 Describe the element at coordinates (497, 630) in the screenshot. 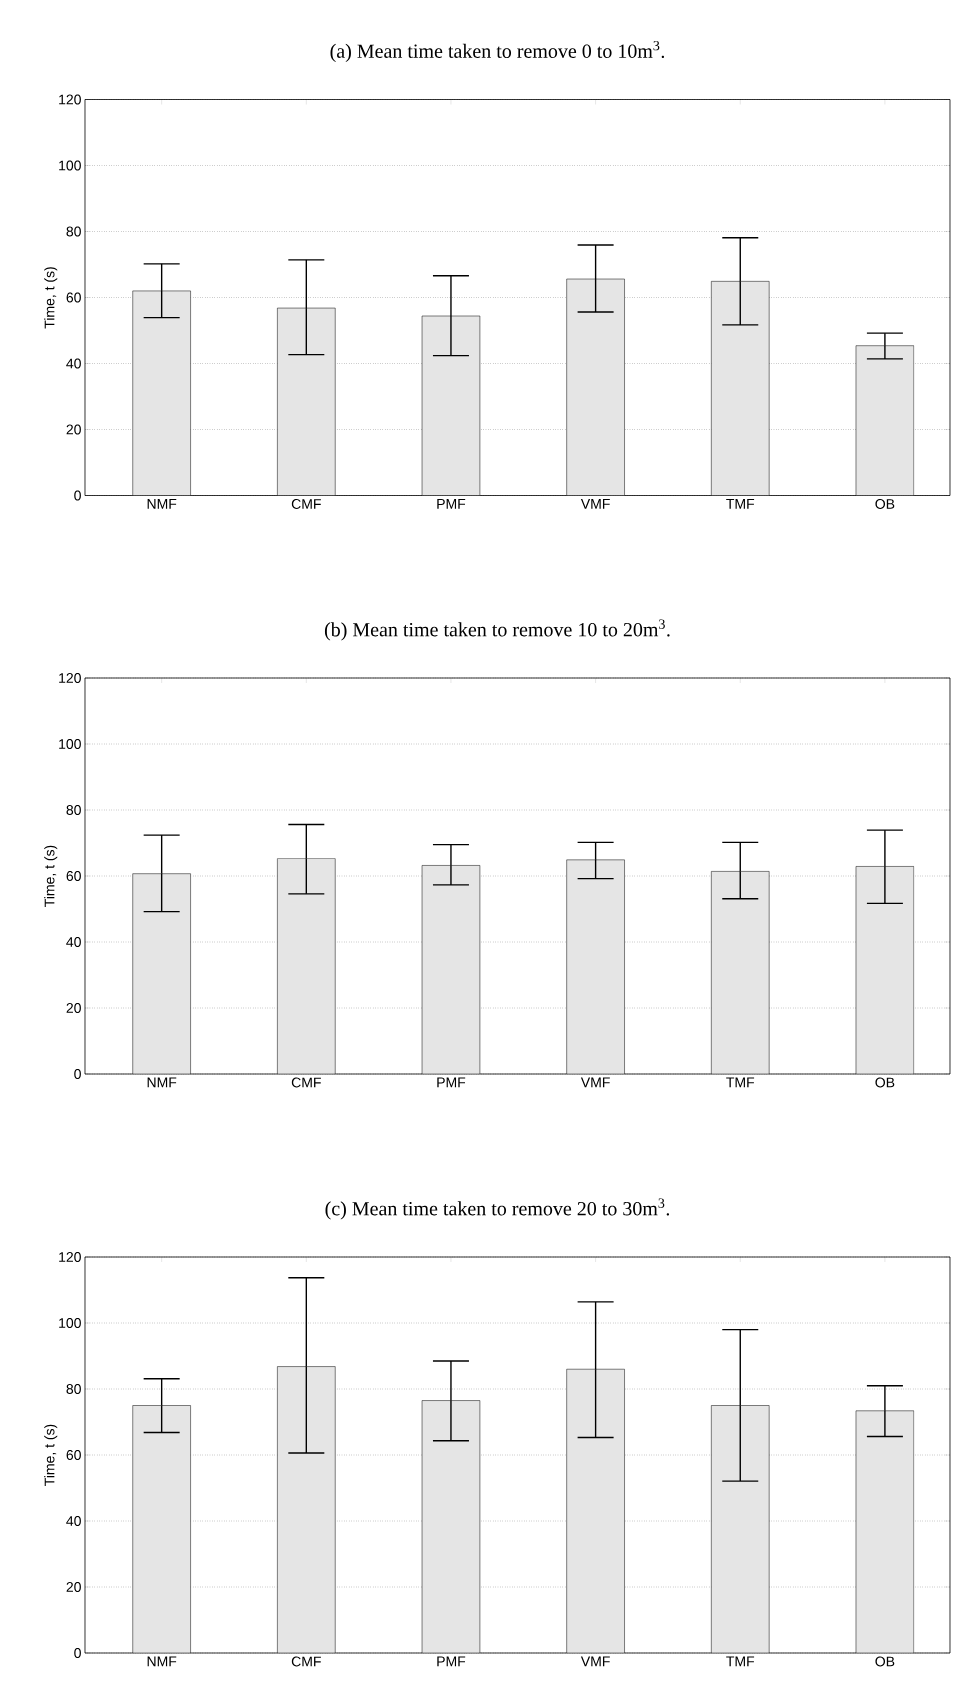

I see `chart-title: (b) Mean time taken to remove 10 to 20m$^{3}$.` at that location.